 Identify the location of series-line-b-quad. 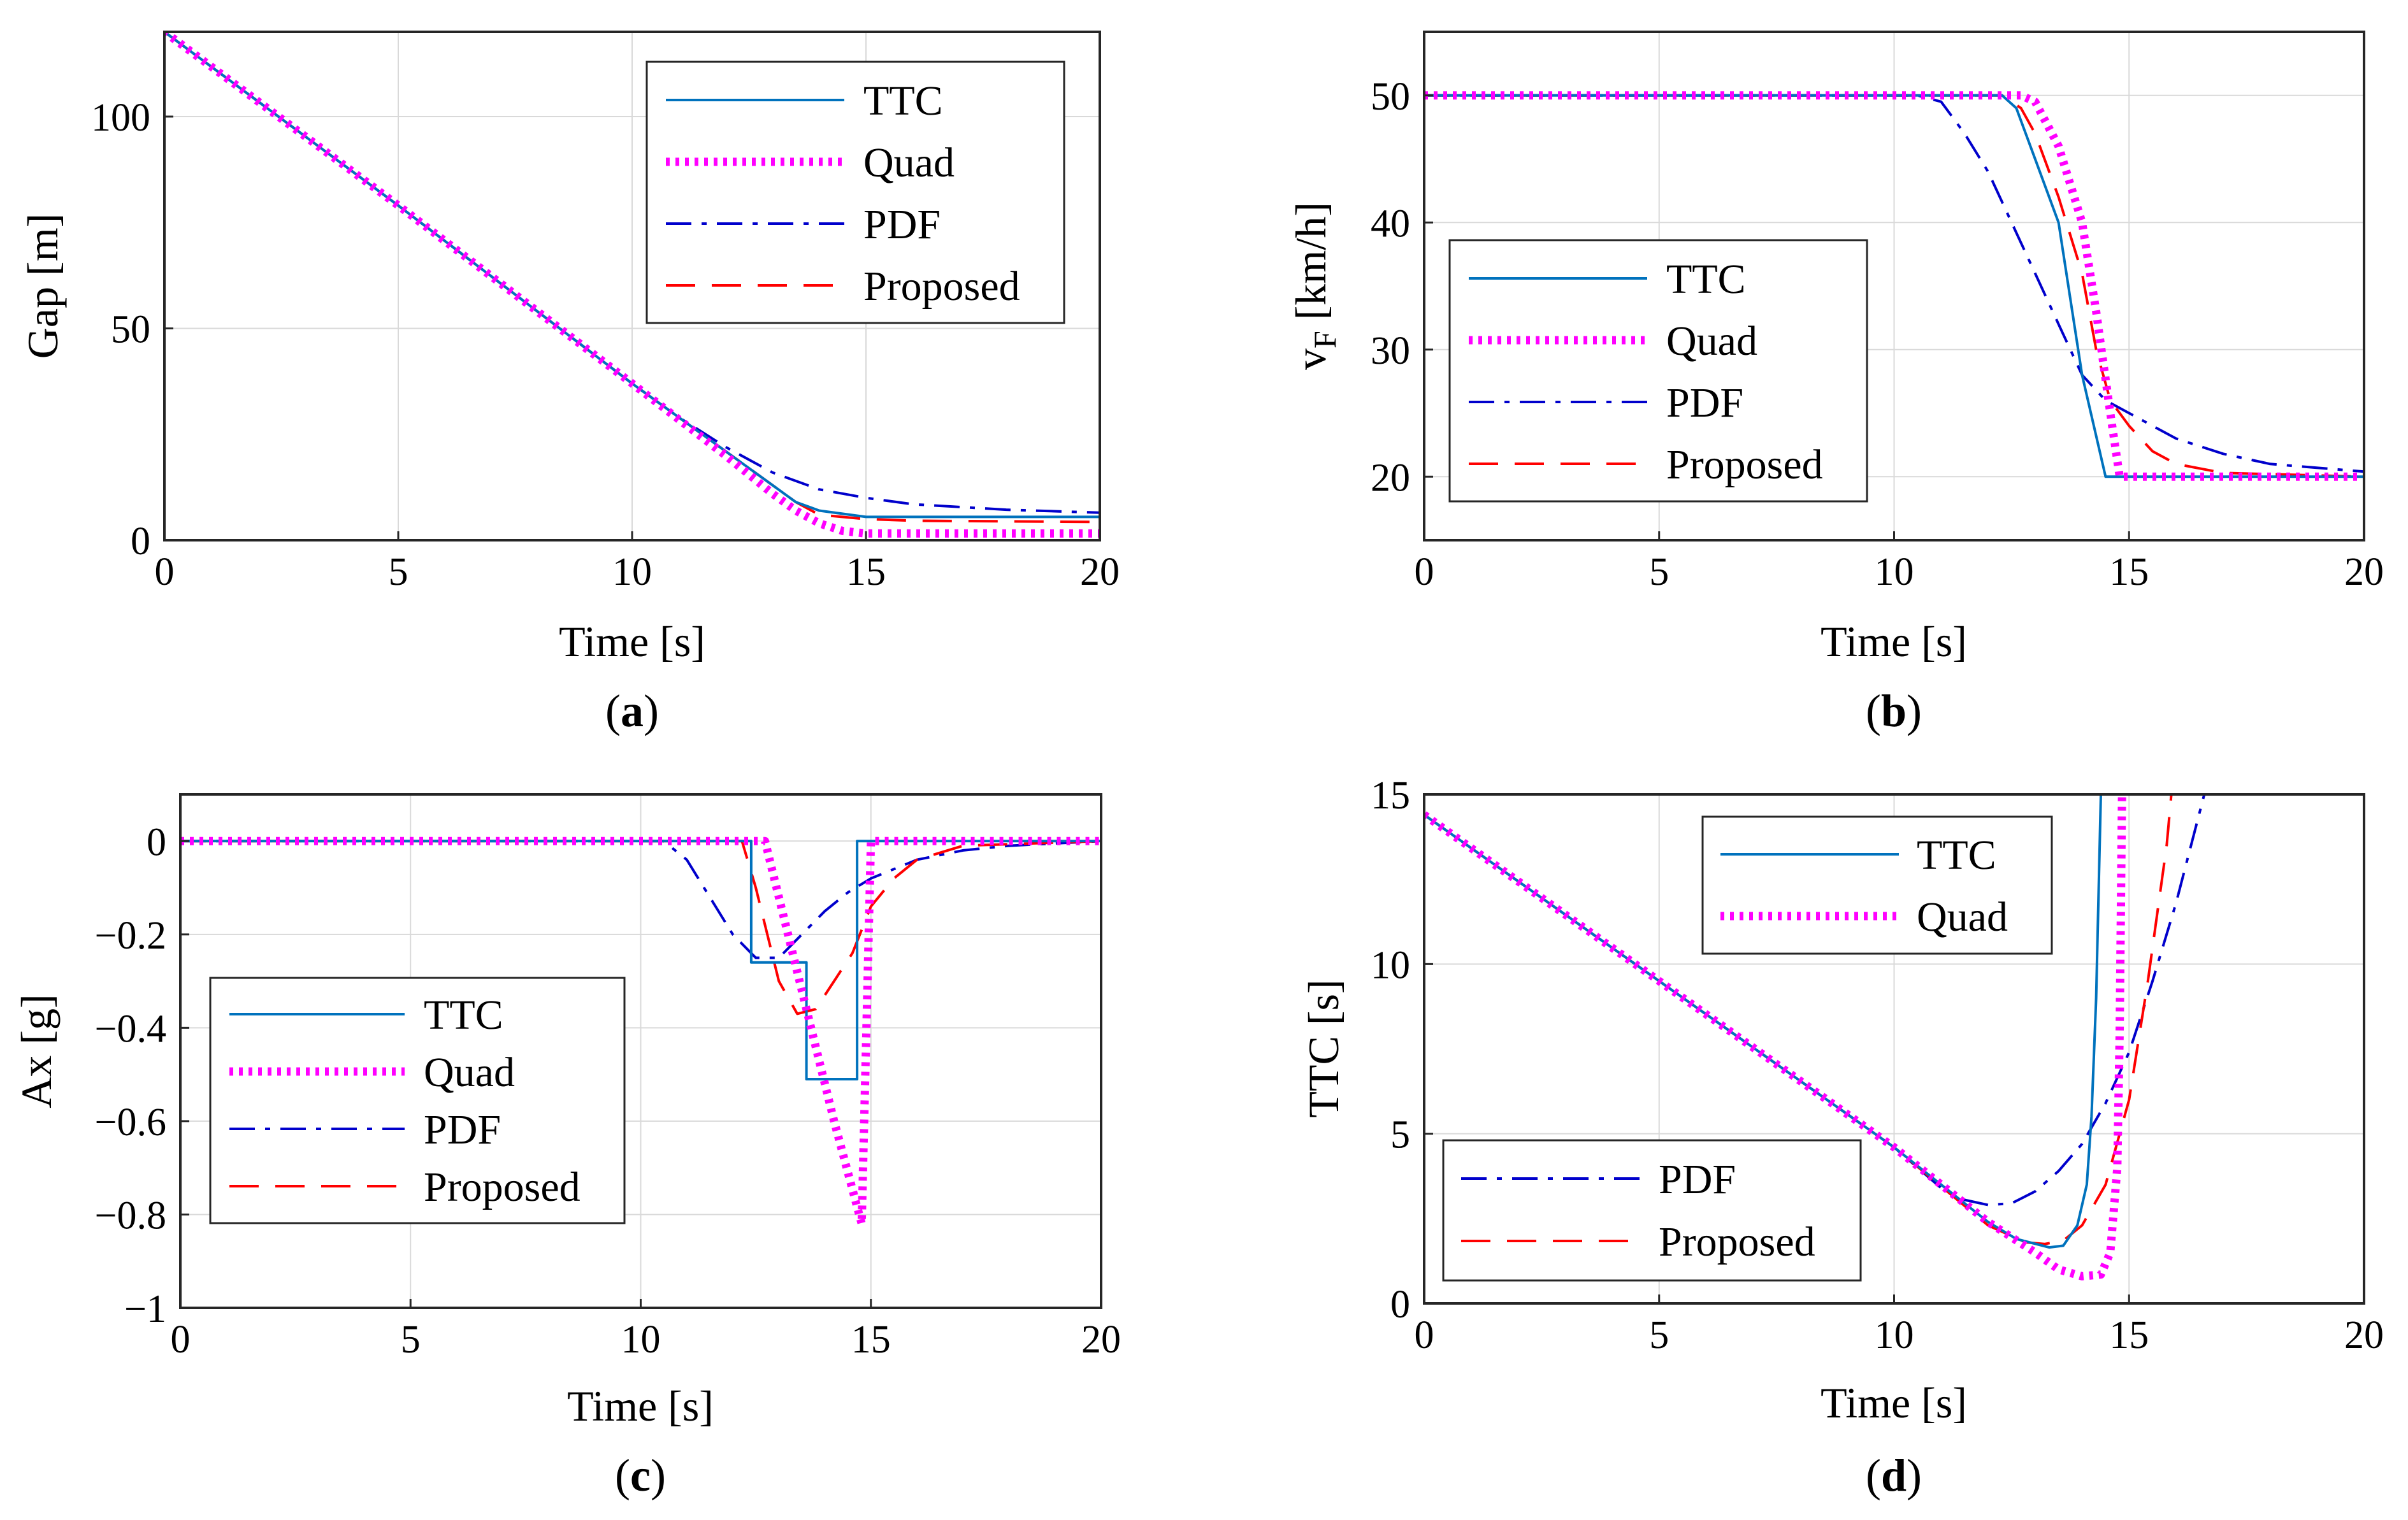
(1894, 286).